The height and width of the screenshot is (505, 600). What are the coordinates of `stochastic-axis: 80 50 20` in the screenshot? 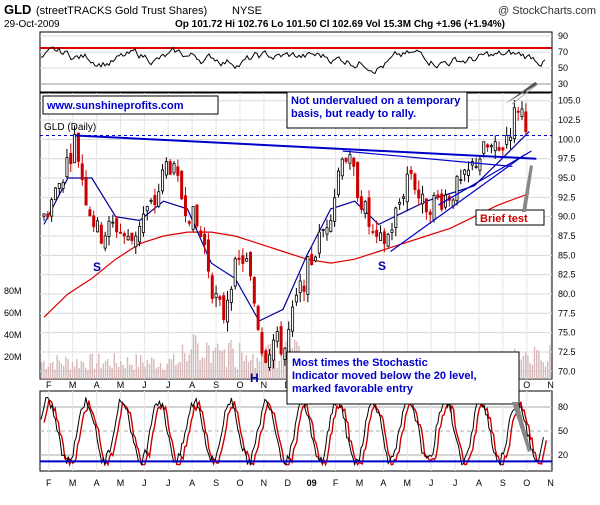 It's located at (563, 431).